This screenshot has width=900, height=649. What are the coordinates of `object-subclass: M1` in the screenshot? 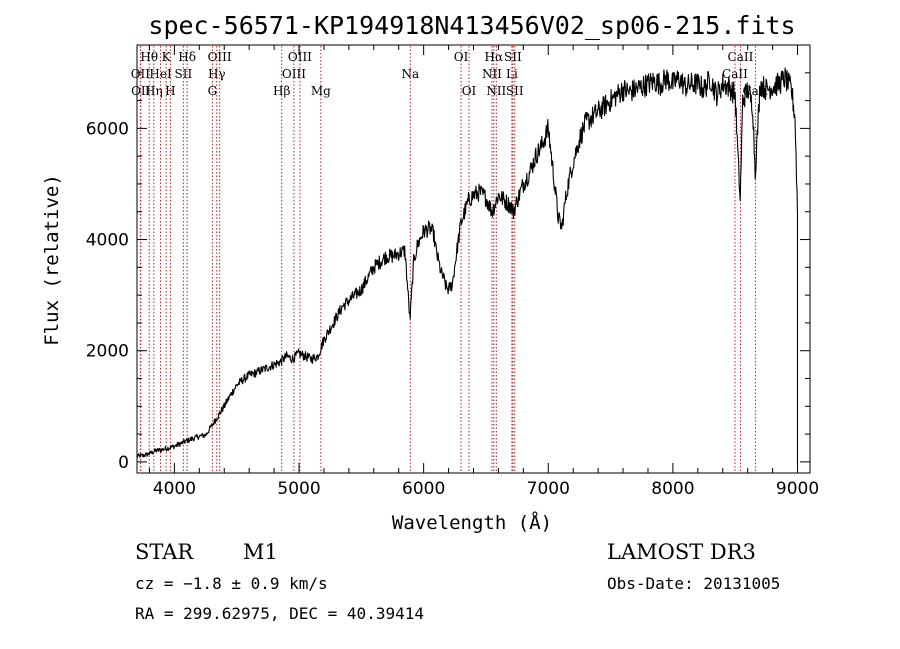 It's located at (260, 552).